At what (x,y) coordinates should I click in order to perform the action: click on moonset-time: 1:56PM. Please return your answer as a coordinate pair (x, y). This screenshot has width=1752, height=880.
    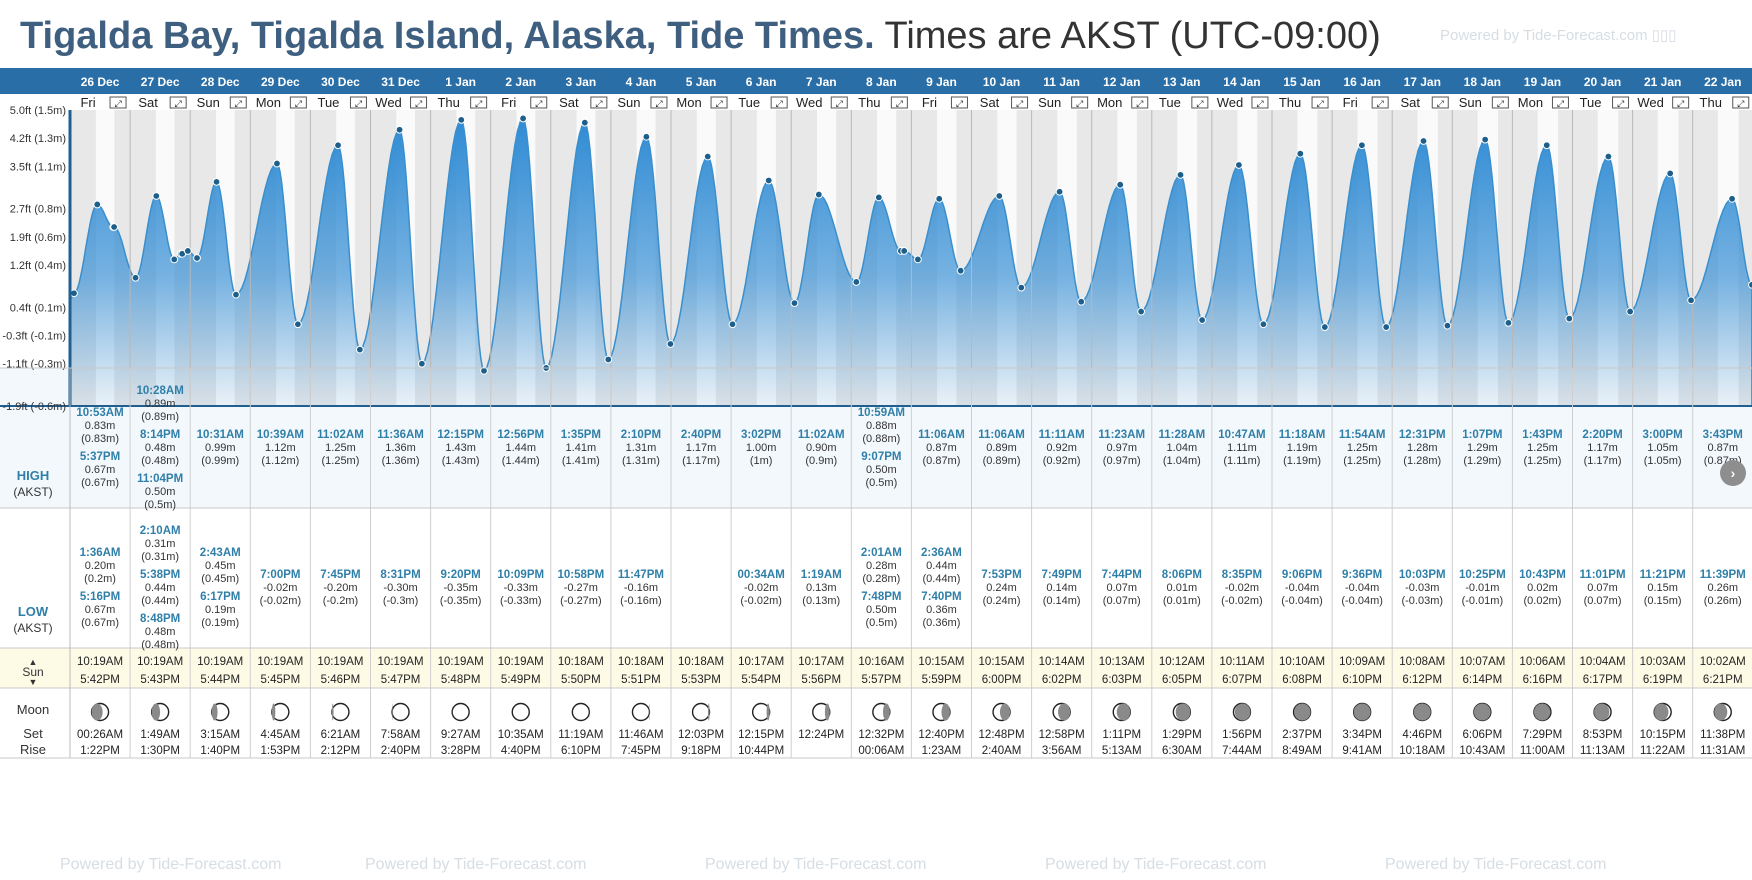
    Looking at the image, I should click on (1242, 735).